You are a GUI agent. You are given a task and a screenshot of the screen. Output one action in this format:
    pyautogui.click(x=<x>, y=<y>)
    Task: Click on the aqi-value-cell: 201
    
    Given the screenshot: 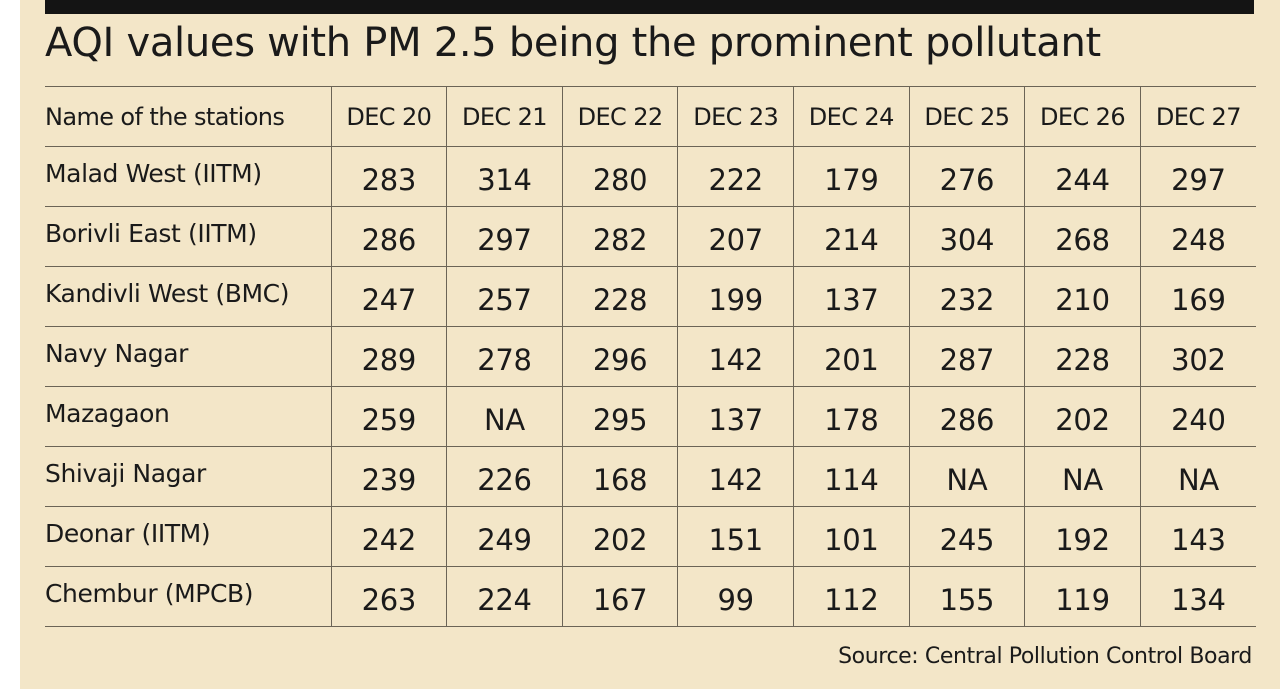 What is the action you would take?
    pyautogui.click(x=851, y=356)
    